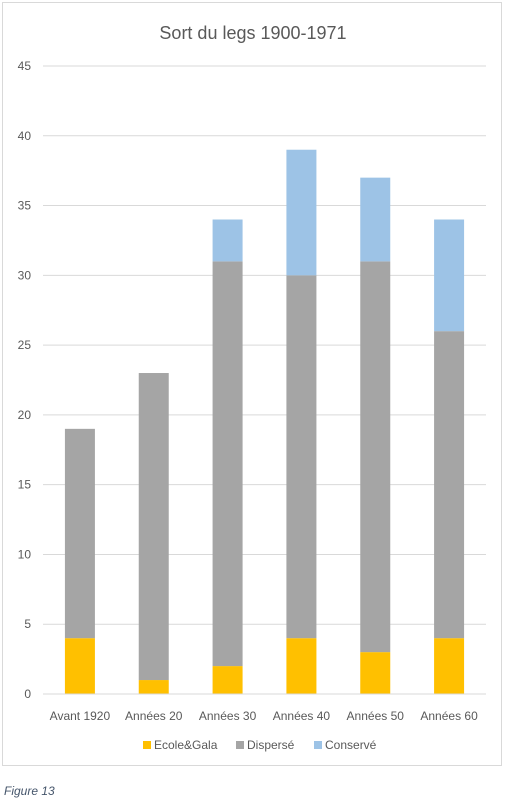  What do you see at coordinates (25, 136) in the screenshot?
I see `y-tick-label-40: 40` at bounding box center [25, 136].